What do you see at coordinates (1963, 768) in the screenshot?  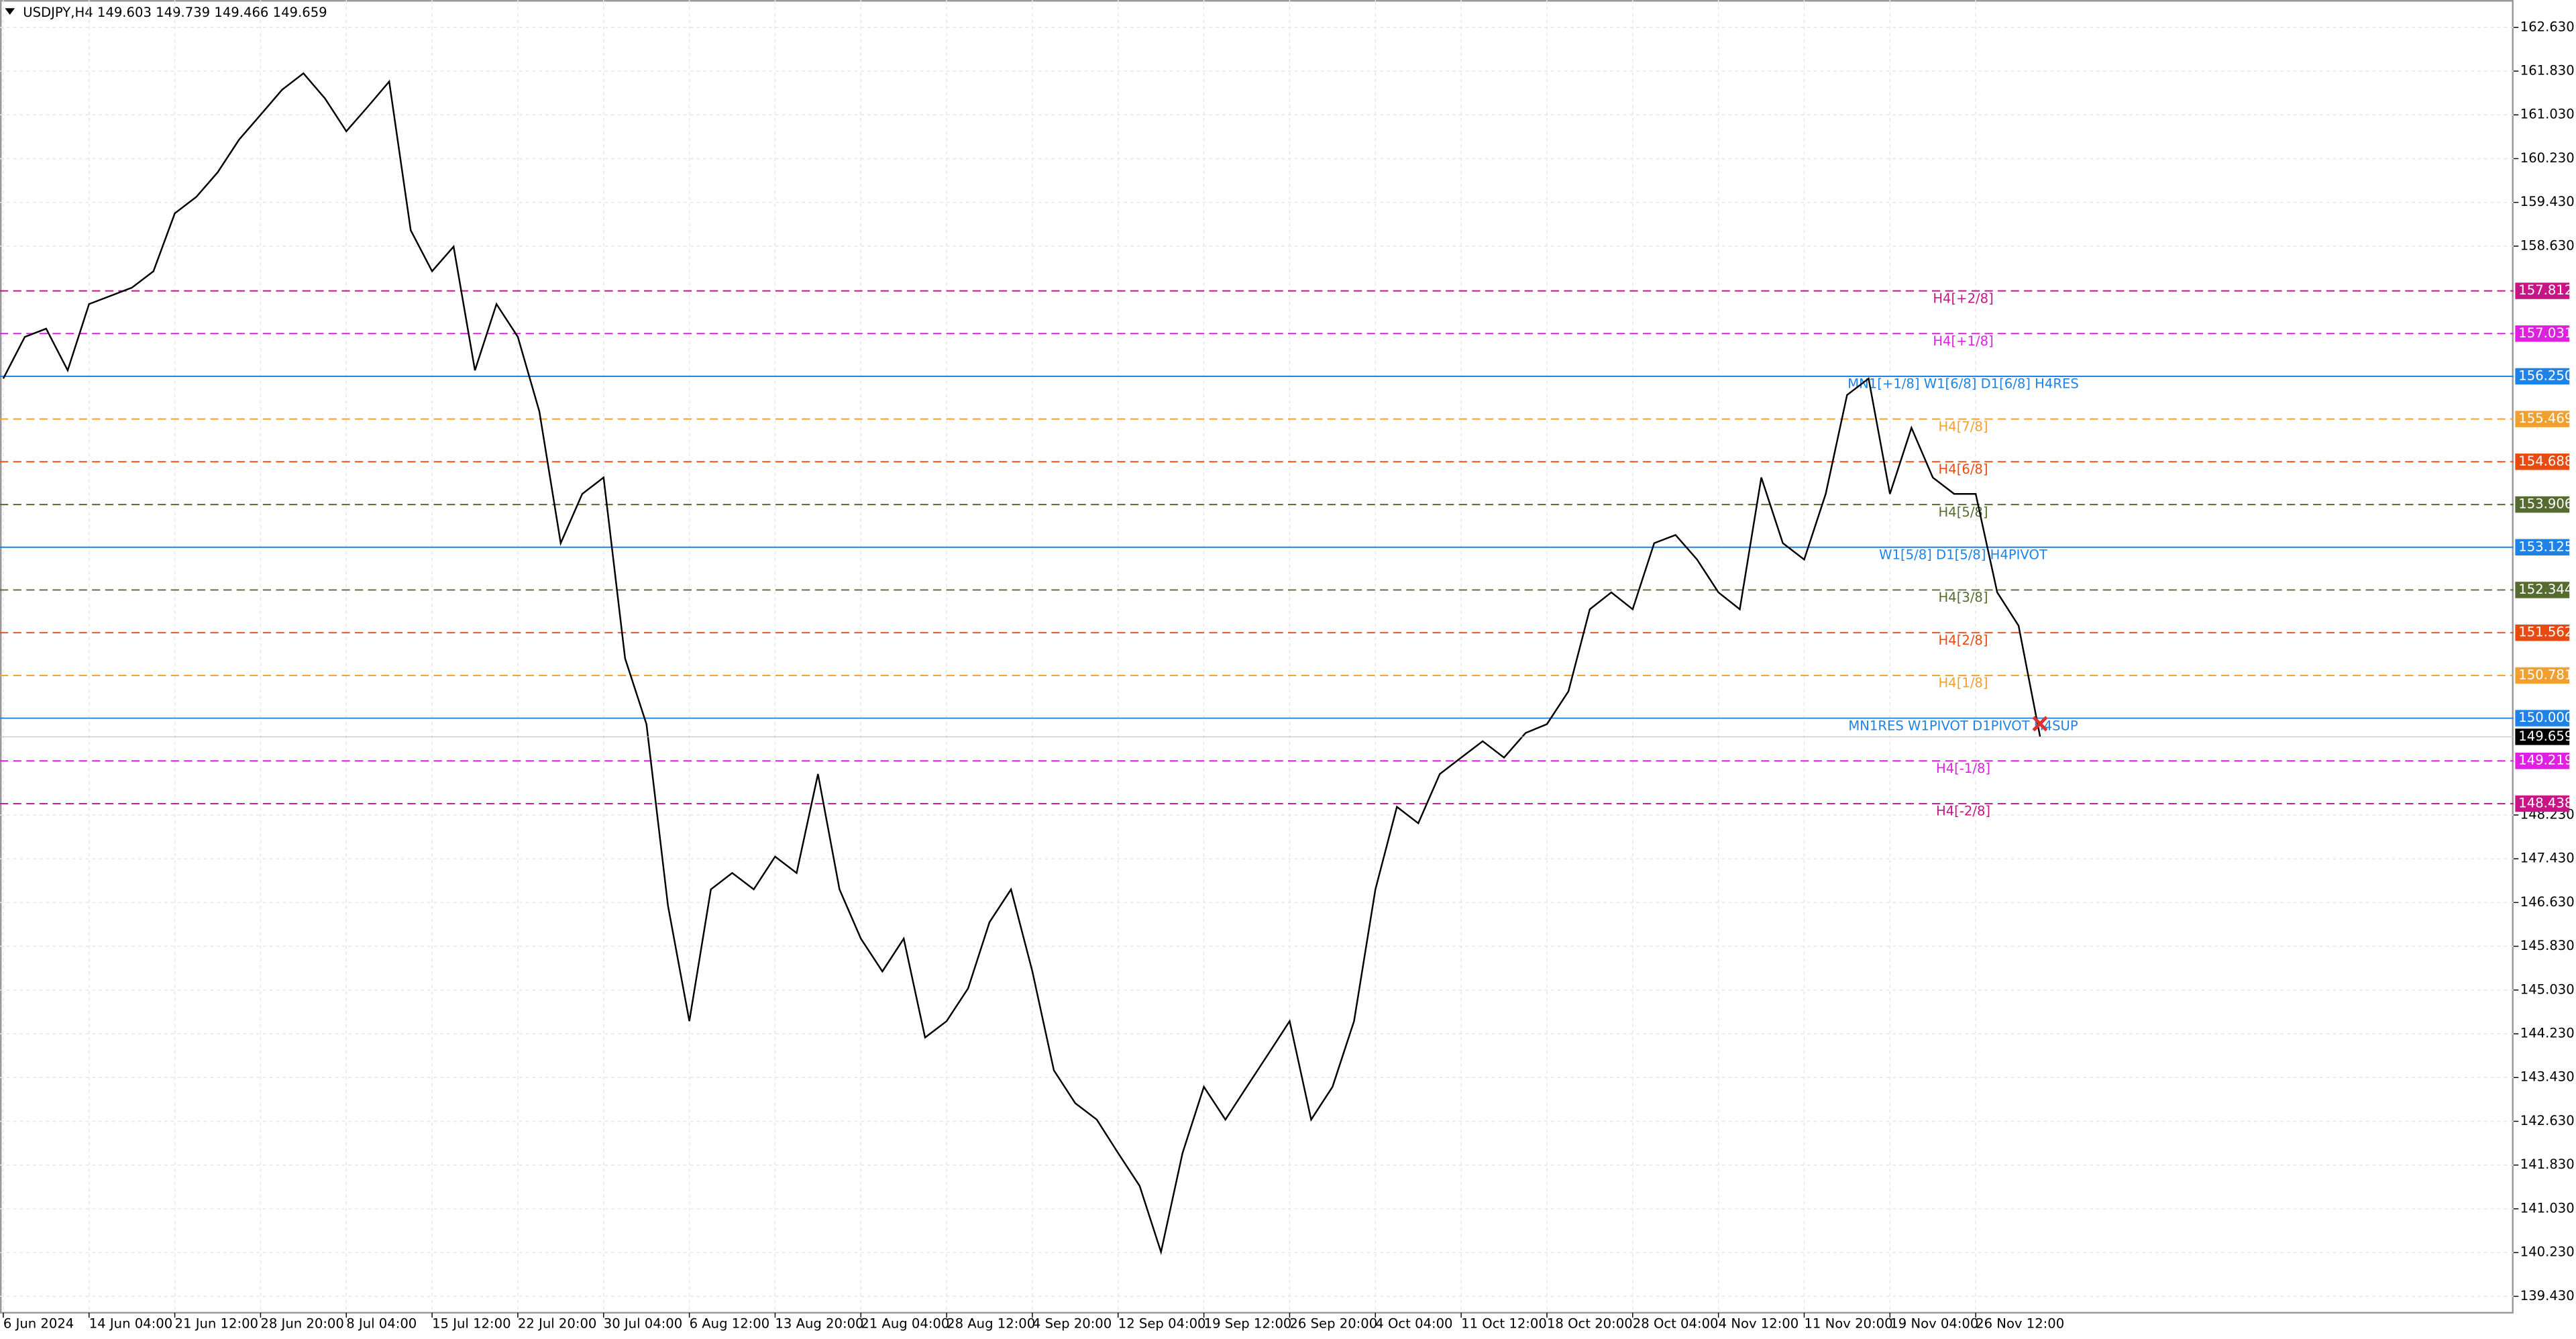 I see `level-label: H4[-1/8]` at bounding box center [1963, 768].